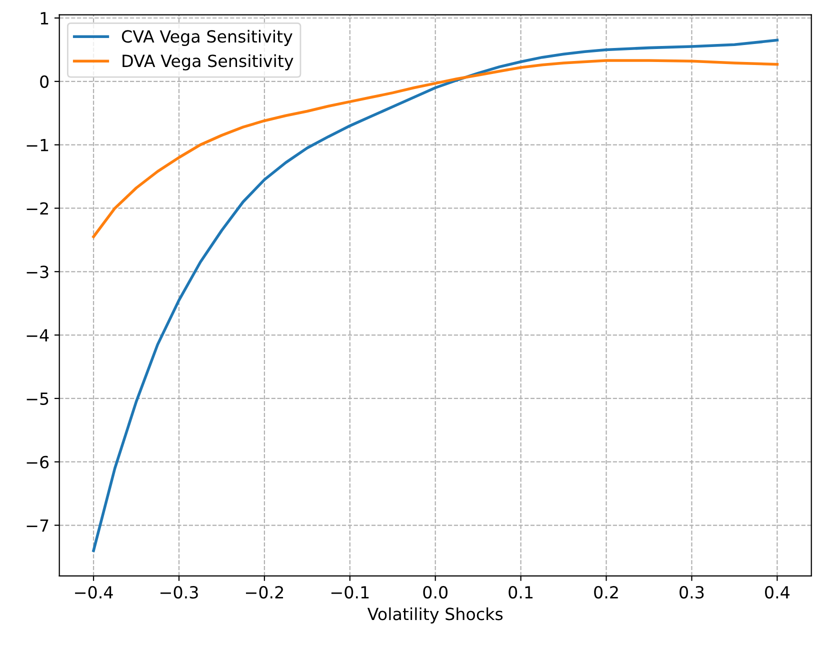 Image resolution: width=813 pixels, height=645 pixels. Describe the element at coordinates (692, 592) in the screenshot. I see `x-tick-label: 0.3` at that location.